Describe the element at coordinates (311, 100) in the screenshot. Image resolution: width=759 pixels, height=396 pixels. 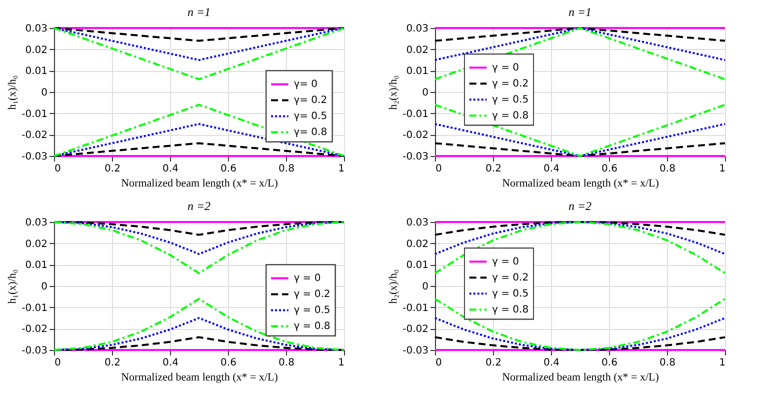
I see `legend-label: γ= 0.2` at that location.